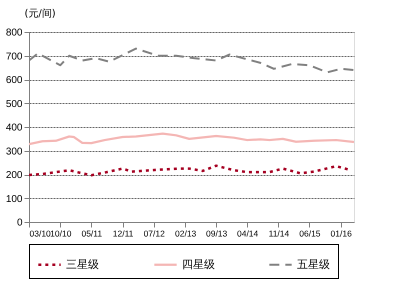 The width and height of the screenshot is (404, 288). What do you see at coordinates (61, 233) in the screenshot?
I see `x-tick-label: 10/10` at bounding box center [61, 233].